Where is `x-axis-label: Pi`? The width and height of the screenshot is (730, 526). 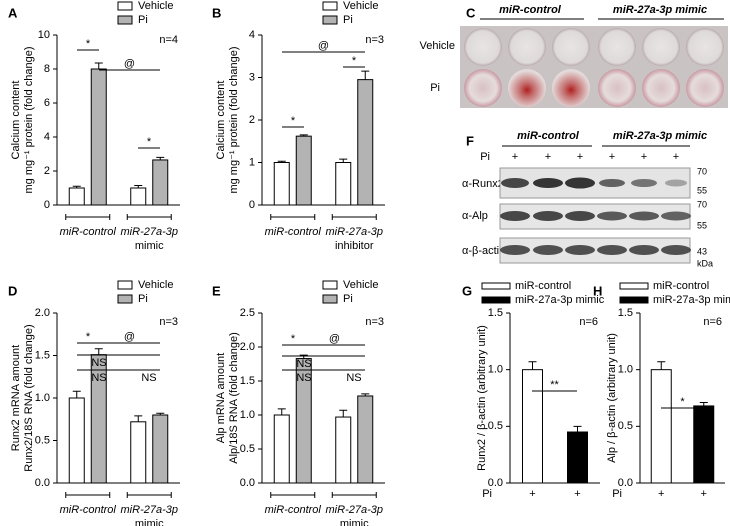 x-axis-label: Pi is located at coordinates (487, 494).